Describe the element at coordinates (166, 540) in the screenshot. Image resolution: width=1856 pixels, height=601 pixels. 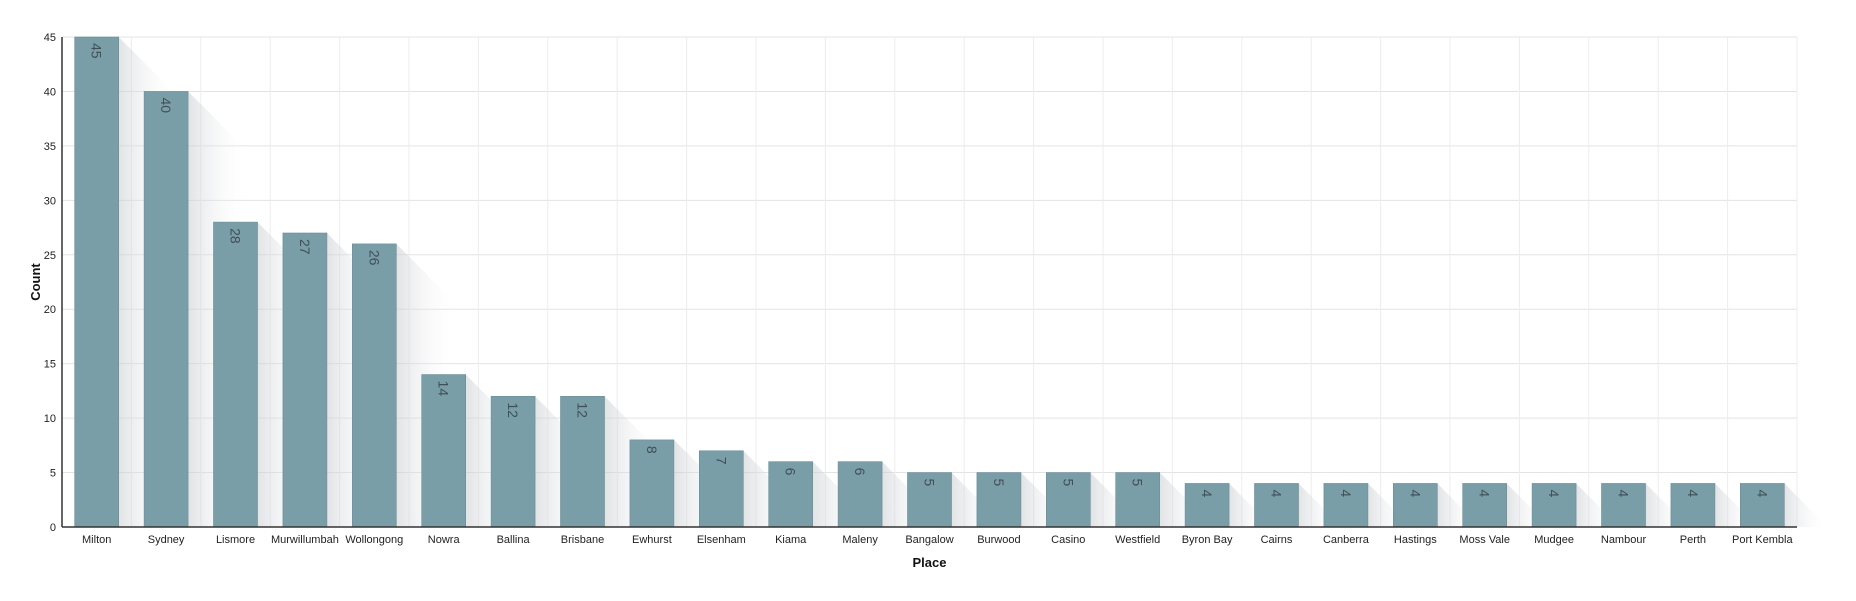
I see `x-tick-label: Sydney` at that location.